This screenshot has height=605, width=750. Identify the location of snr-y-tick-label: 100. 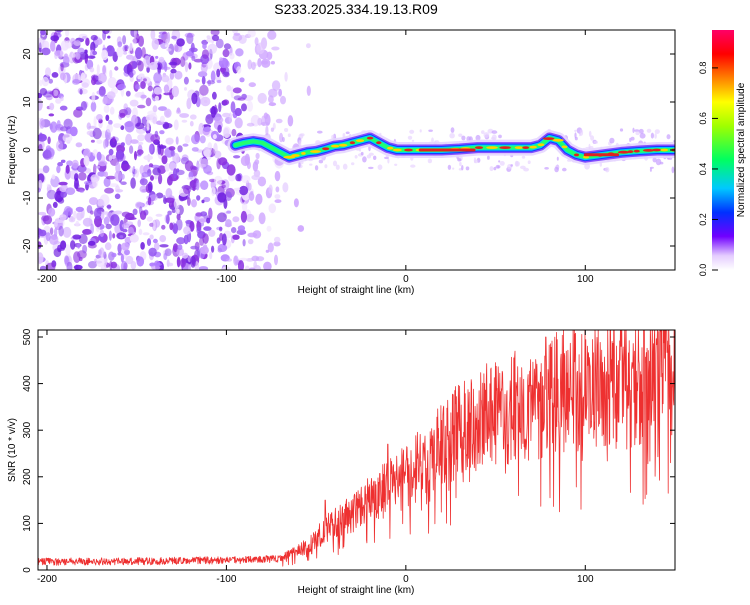
(27, 523).